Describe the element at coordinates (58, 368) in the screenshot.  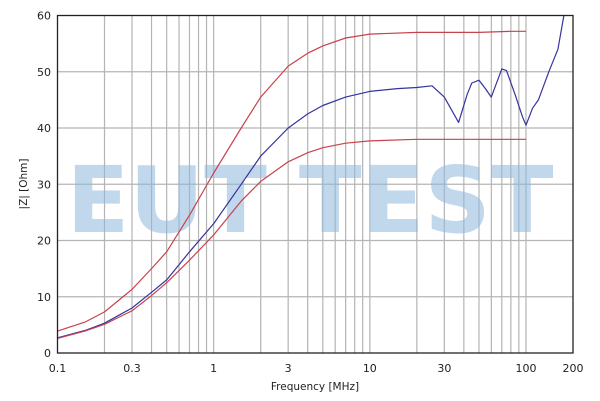
I see `x-tick-label: 0.1` at that location.